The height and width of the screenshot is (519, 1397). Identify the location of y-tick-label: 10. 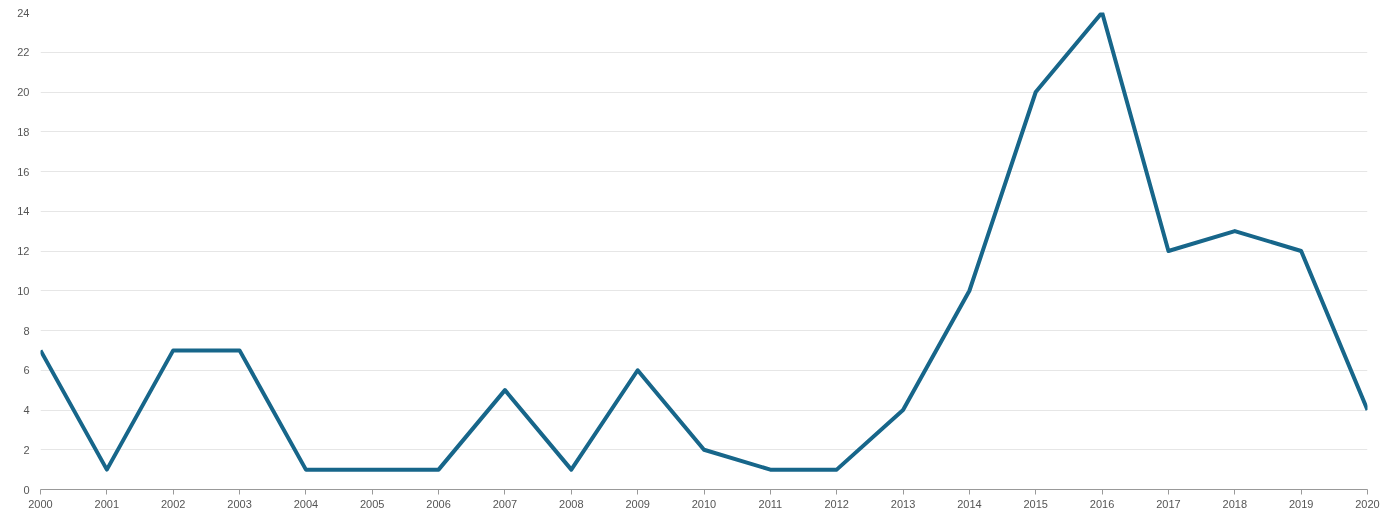
(23, 290).